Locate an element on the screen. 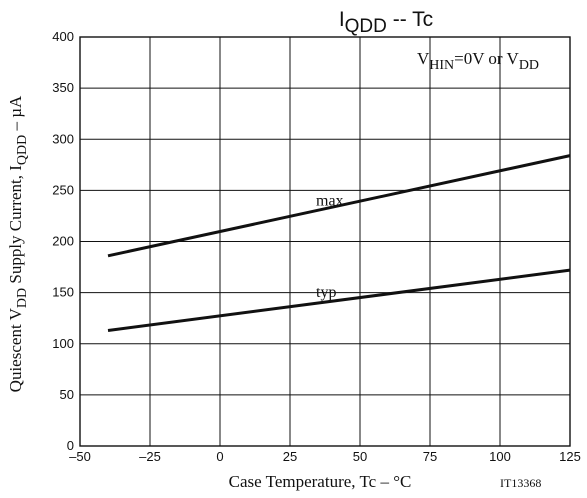  y-tick-label: 50 is located at coordinates (67, 394).